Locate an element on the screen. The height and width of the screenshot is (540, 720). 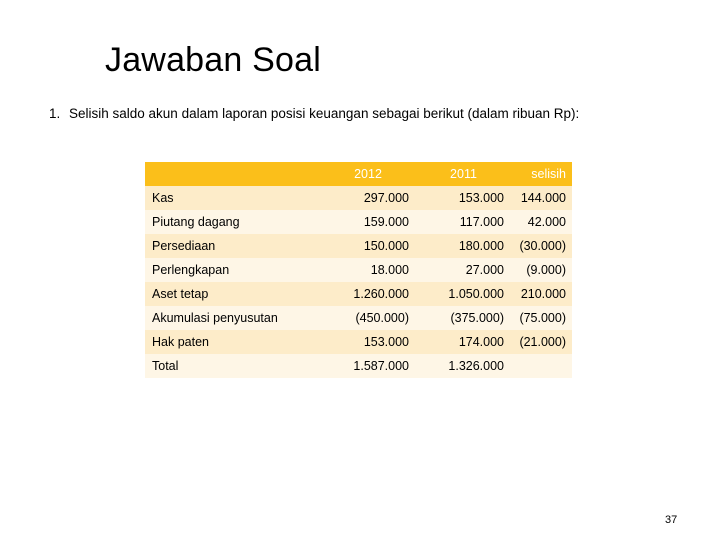
table-row: Hak paten 153.000 174.000 (21.000) is located at coordinates (358, 342).